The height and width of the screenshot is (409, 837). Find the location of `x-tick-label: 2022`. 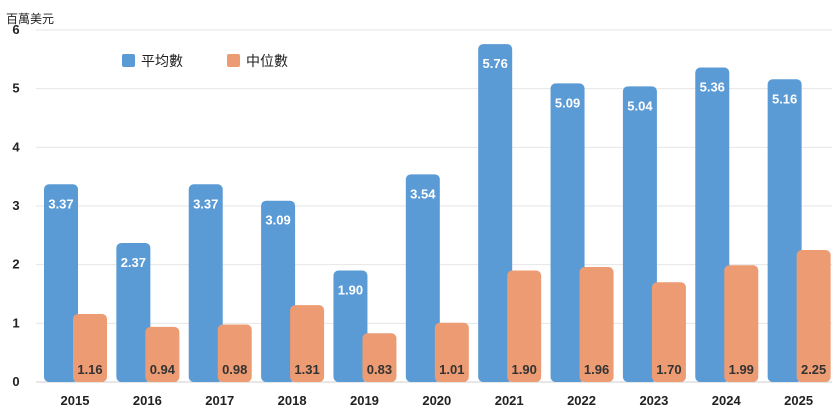

x-tick-label: 2022 is located at coordinates (581, 400).